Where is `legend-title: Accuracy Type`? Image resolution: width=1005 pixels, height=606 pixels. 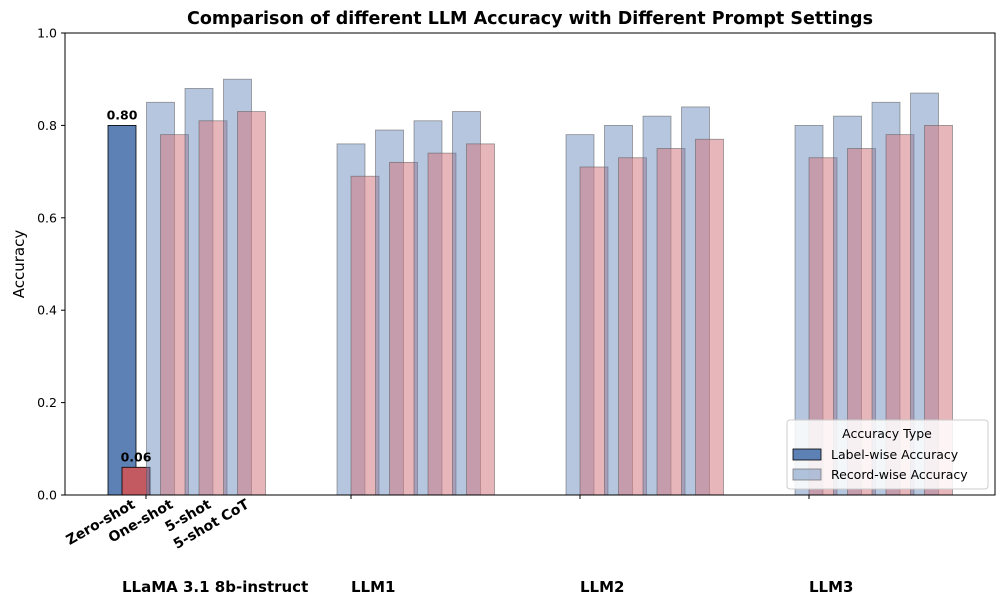 legend-title: Accuracy Type is located at coordinates (887, 433).